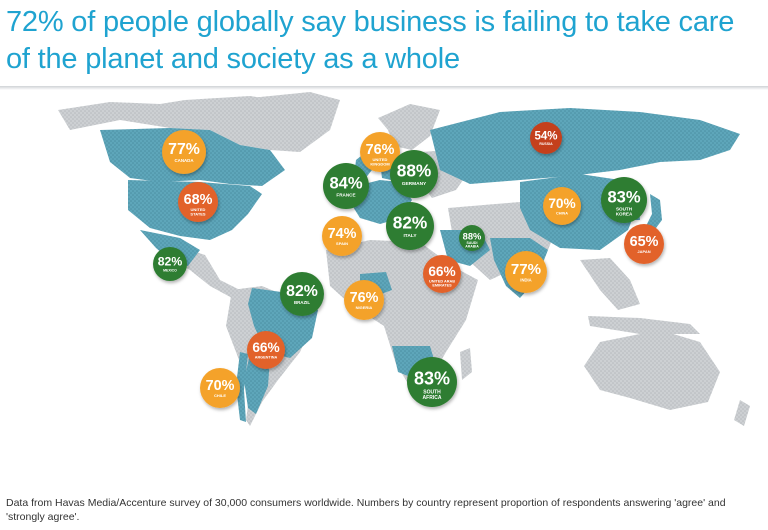 The image size is (768, 530). What do you see at coordinates (198, 211) in the screenshot?
I see `marker-country: UNITED STATES` at bounding box center [198, 211].